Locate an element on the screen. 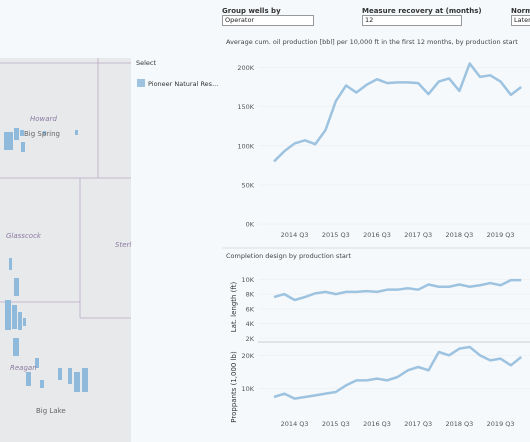  map-label: Big Spring is located at coordinates (42, 134).